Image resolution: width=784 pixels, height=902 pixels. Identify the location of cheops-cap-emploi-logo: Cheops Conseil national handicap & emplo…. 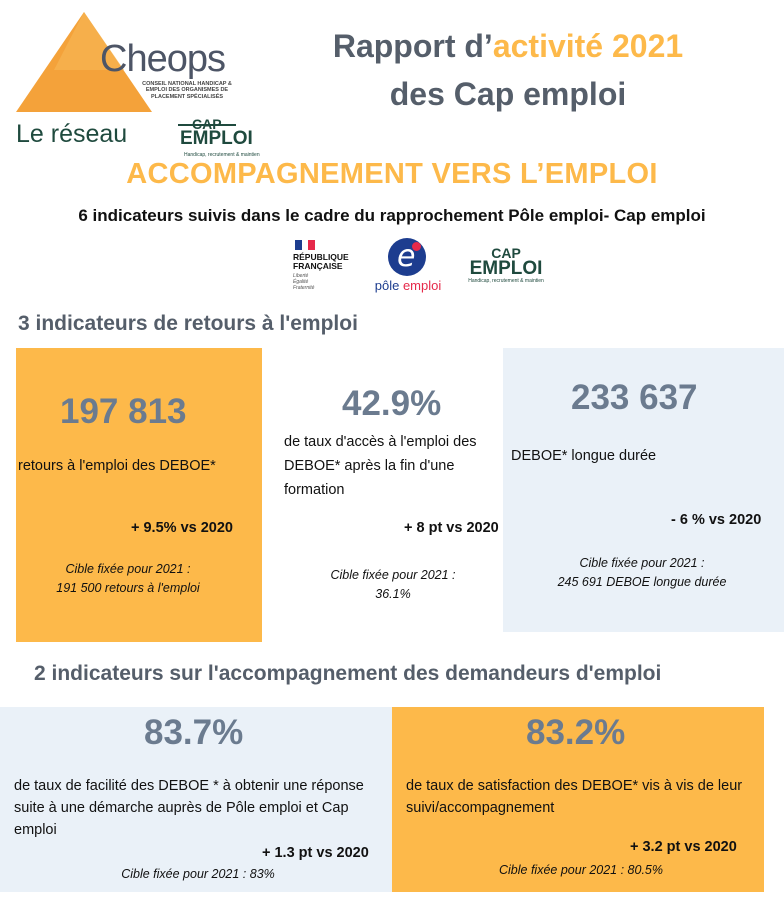
(137, 85).